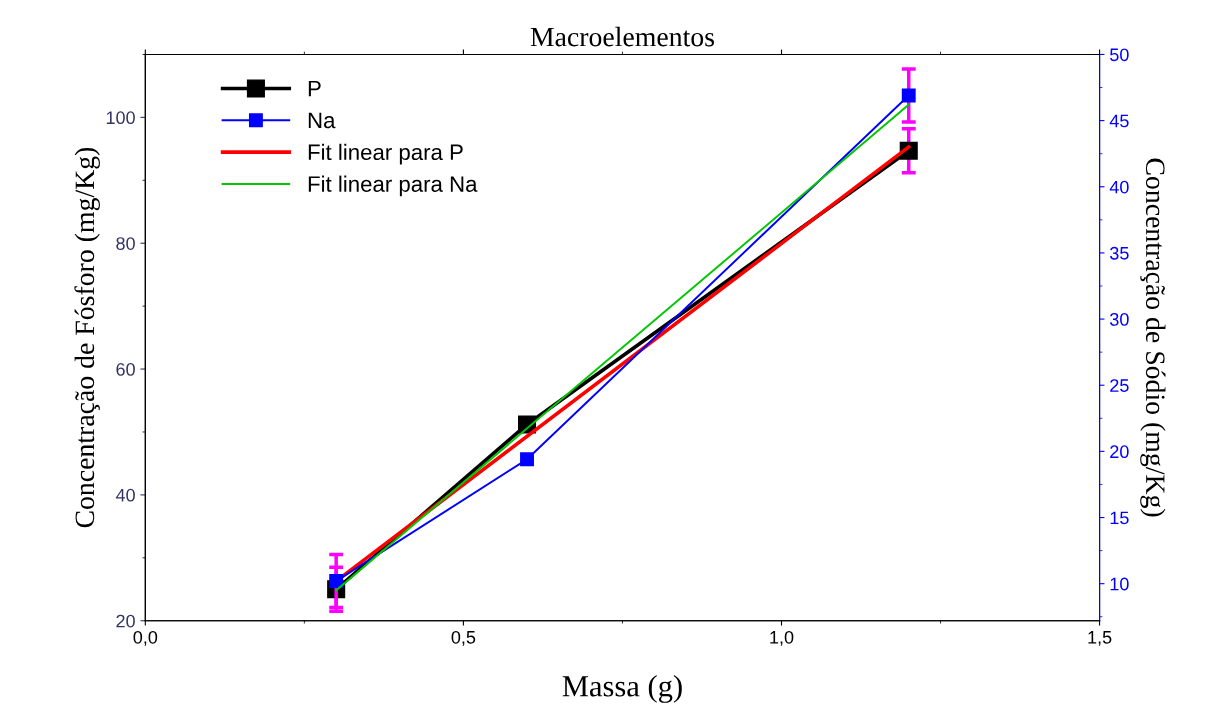 The width and height of the screenshot is (1211, 726). Describe the element at coordinates (125, 495) in the screenshot. I see `y-tick-label: 40` at that location.